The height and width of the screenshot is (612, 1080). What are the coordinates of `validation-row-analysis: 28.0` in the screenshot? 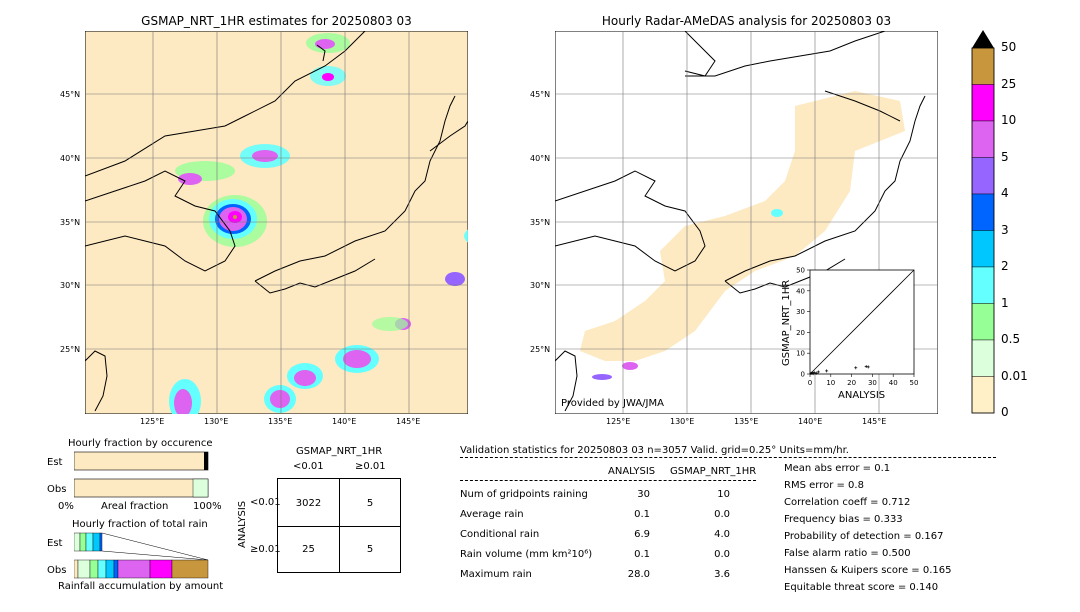 It's located at (638, 574).